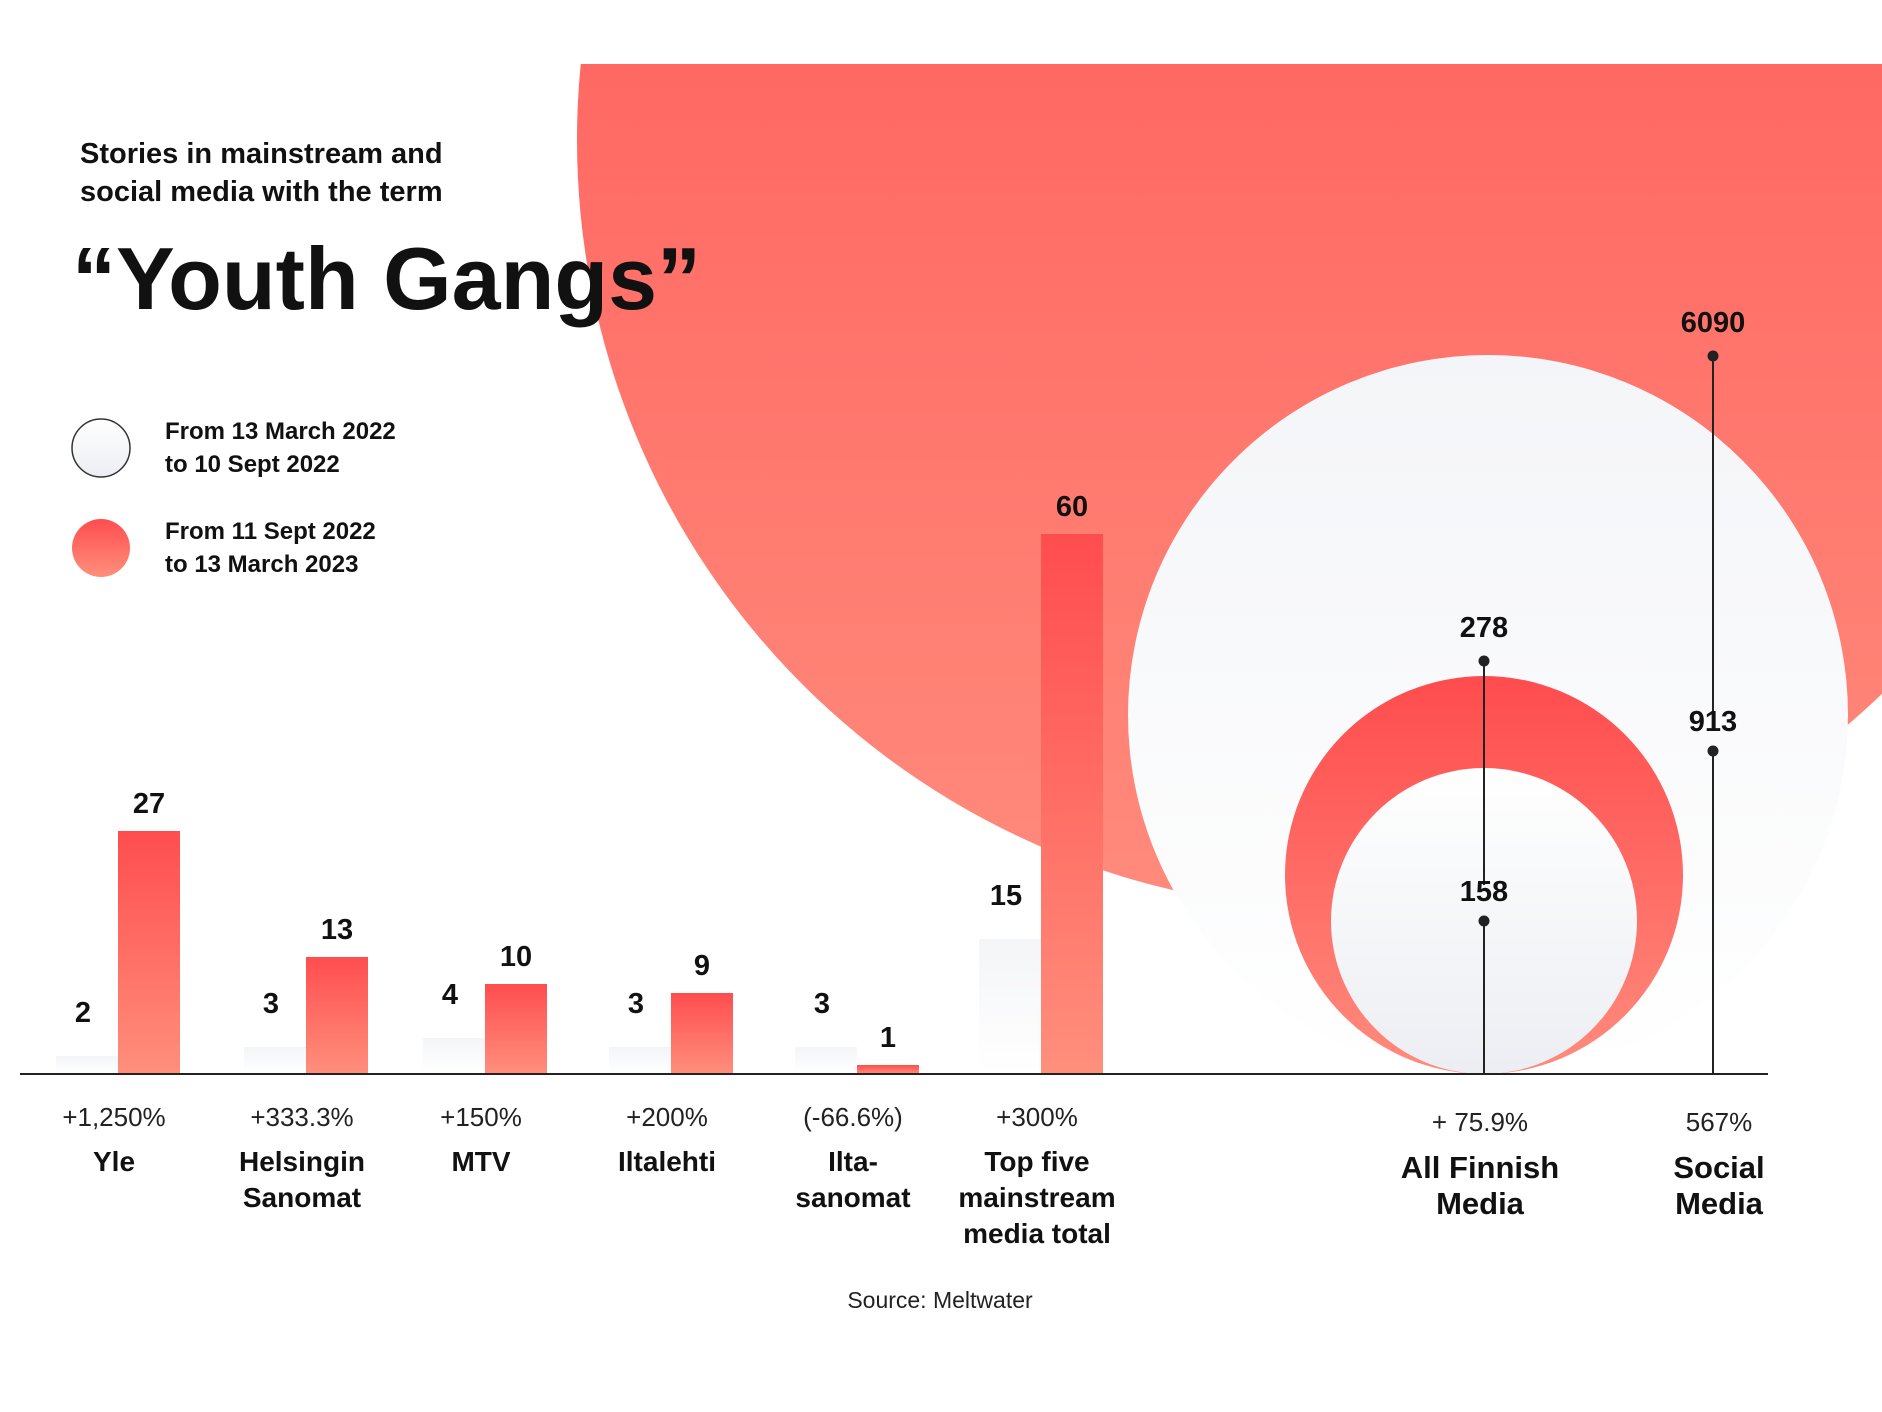  I want to click on category-label-helsingin-sanomat-line-2: Sanomat, so click(302, 1197).